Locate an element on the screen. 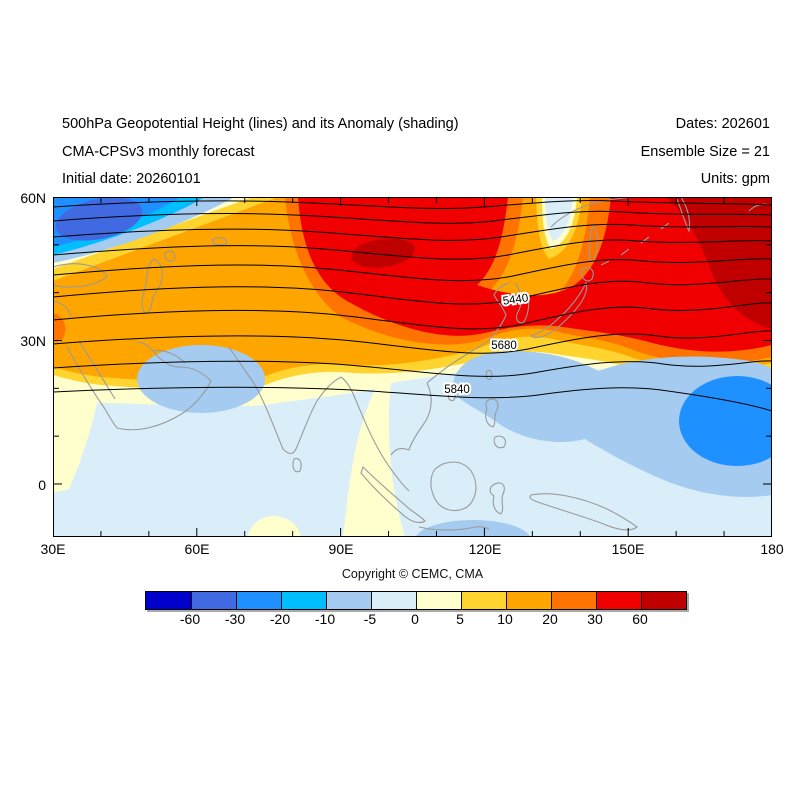 This screenshot has width=800, height=800. coast-mindanao is located at coordinates (499, 442).